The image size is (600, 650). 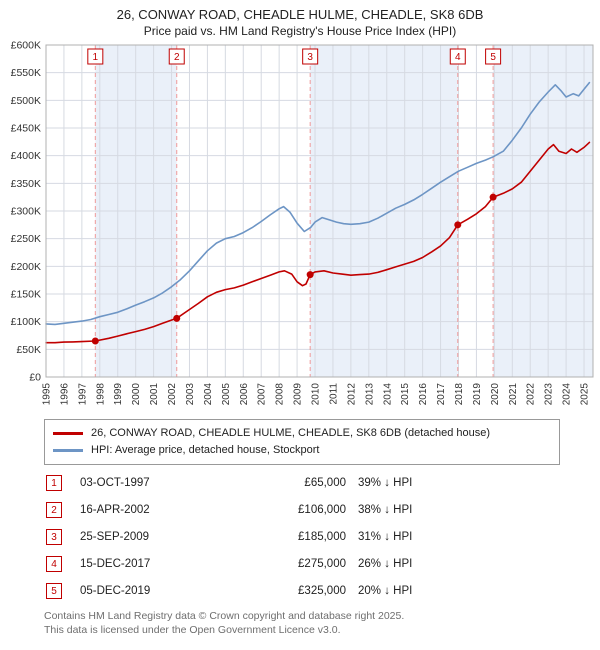 I want to click on sale-row-5: 5 05-DEC-2019 £325,000 20% ↓ HPI, so click(x=323, y=591).